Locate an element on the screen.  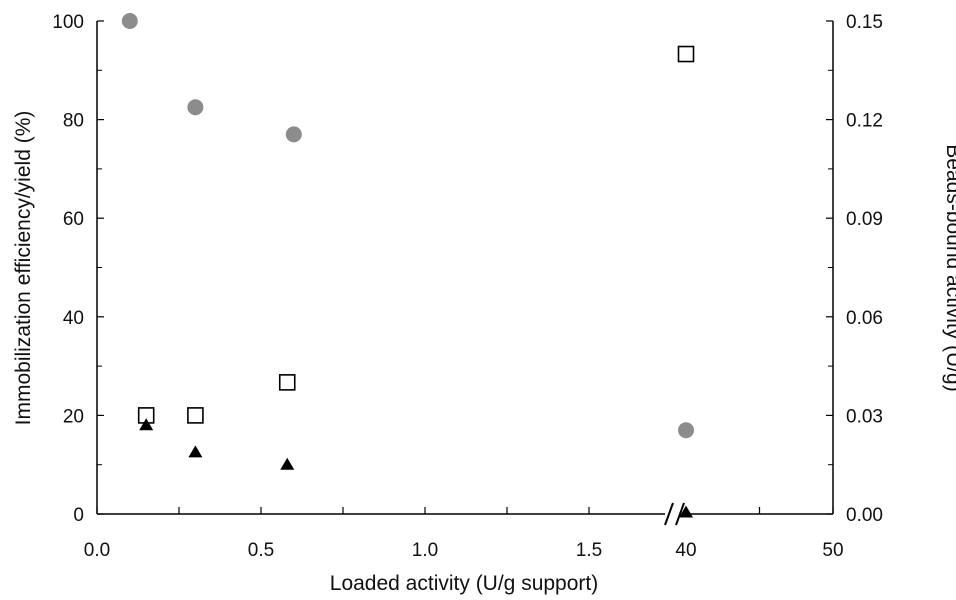
right-y-tick-label: 0.12 is located at coordinates (864, 121).